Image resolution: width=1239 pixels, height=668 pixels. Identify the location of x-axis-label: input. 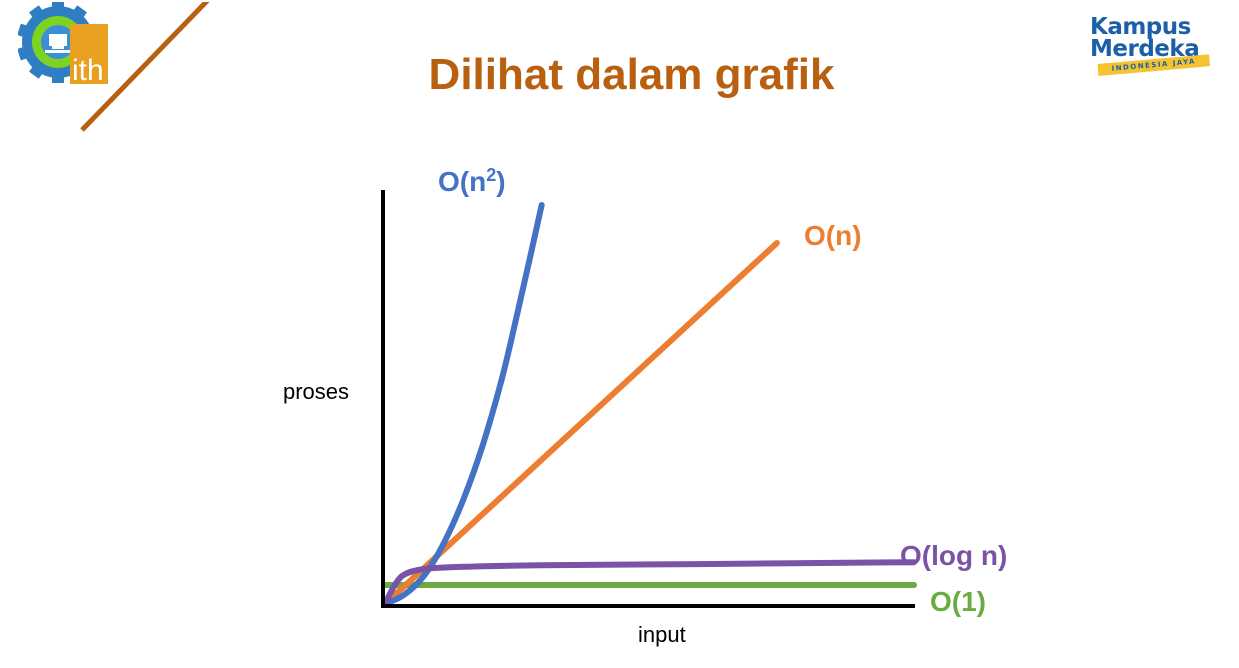
(662, 634).